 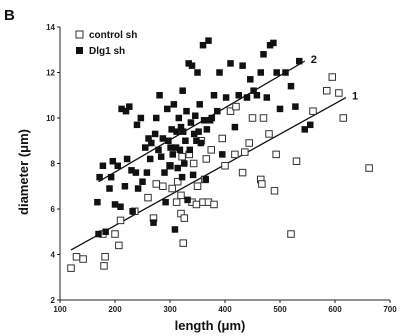 What do you see at coordinates (53, 255) in the screenshot?
I see `y-tick-label: 4` at bounding box center [53, 255].